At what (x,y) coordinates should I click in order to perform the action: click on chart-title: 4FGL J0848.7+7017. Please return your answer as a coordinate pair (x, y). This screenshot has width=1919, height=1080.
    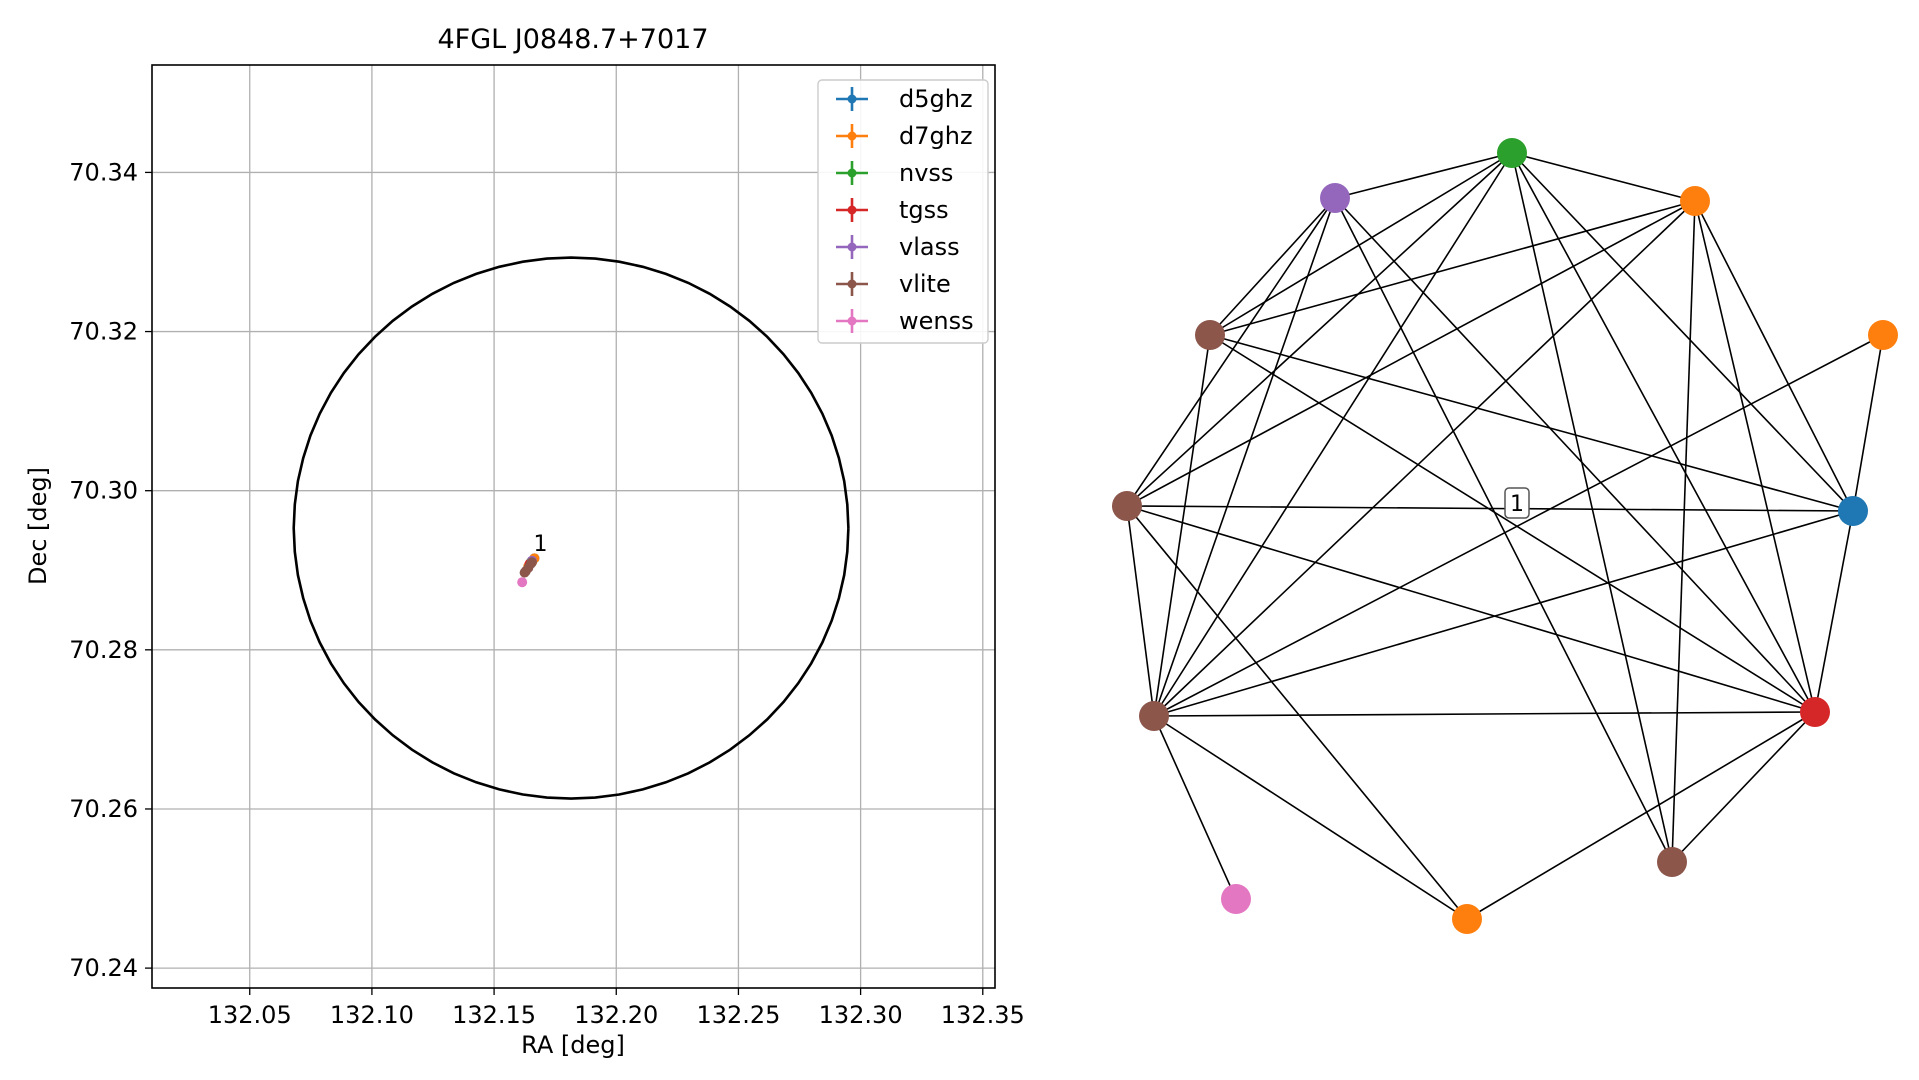
    Looking at the image, I should click on (572, 39).